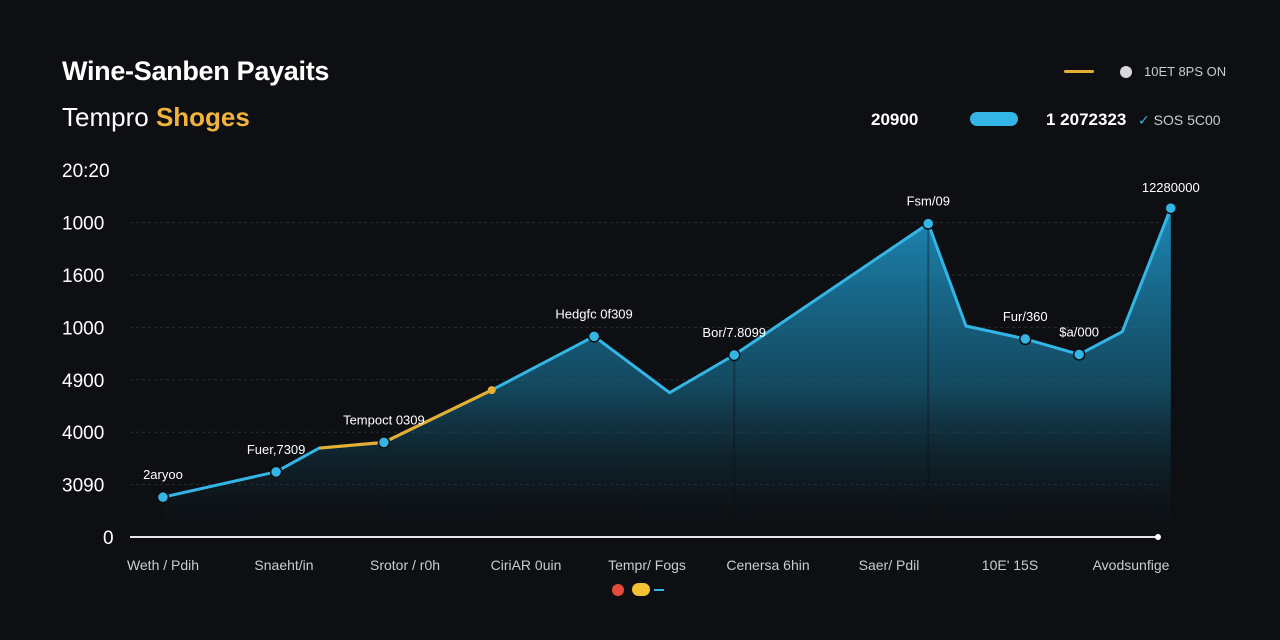 This screenshot has height=640, width=1280. Describe the element at coordinates (1079, 331) in the screenshot. I see `data-label: $a/000` at that location.